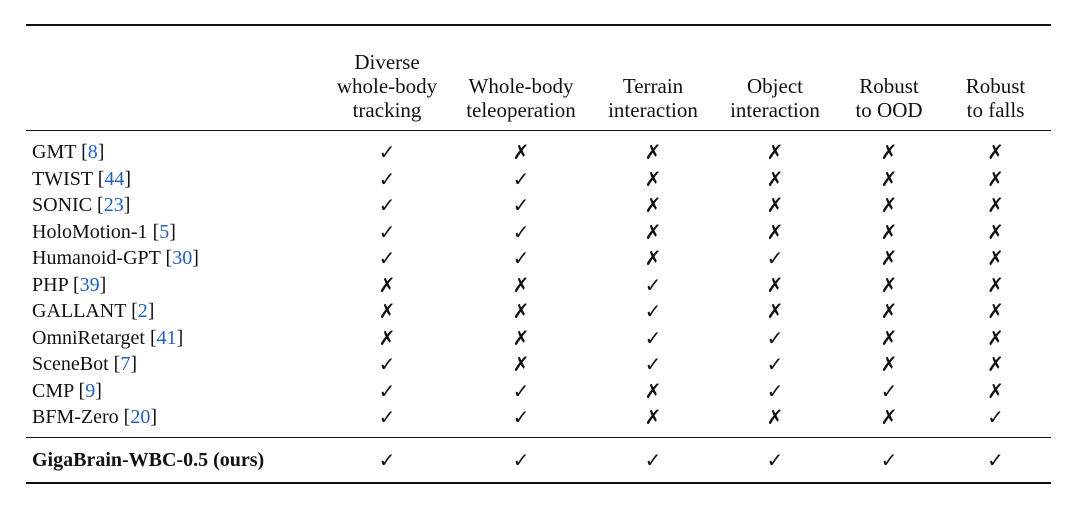  Describe the element at coordinates (538, 338) in the screenshot. I see `table-row: OmniRetarget [41] ✗ ✗ ✓ ✓ ✗ ✗` at that location.